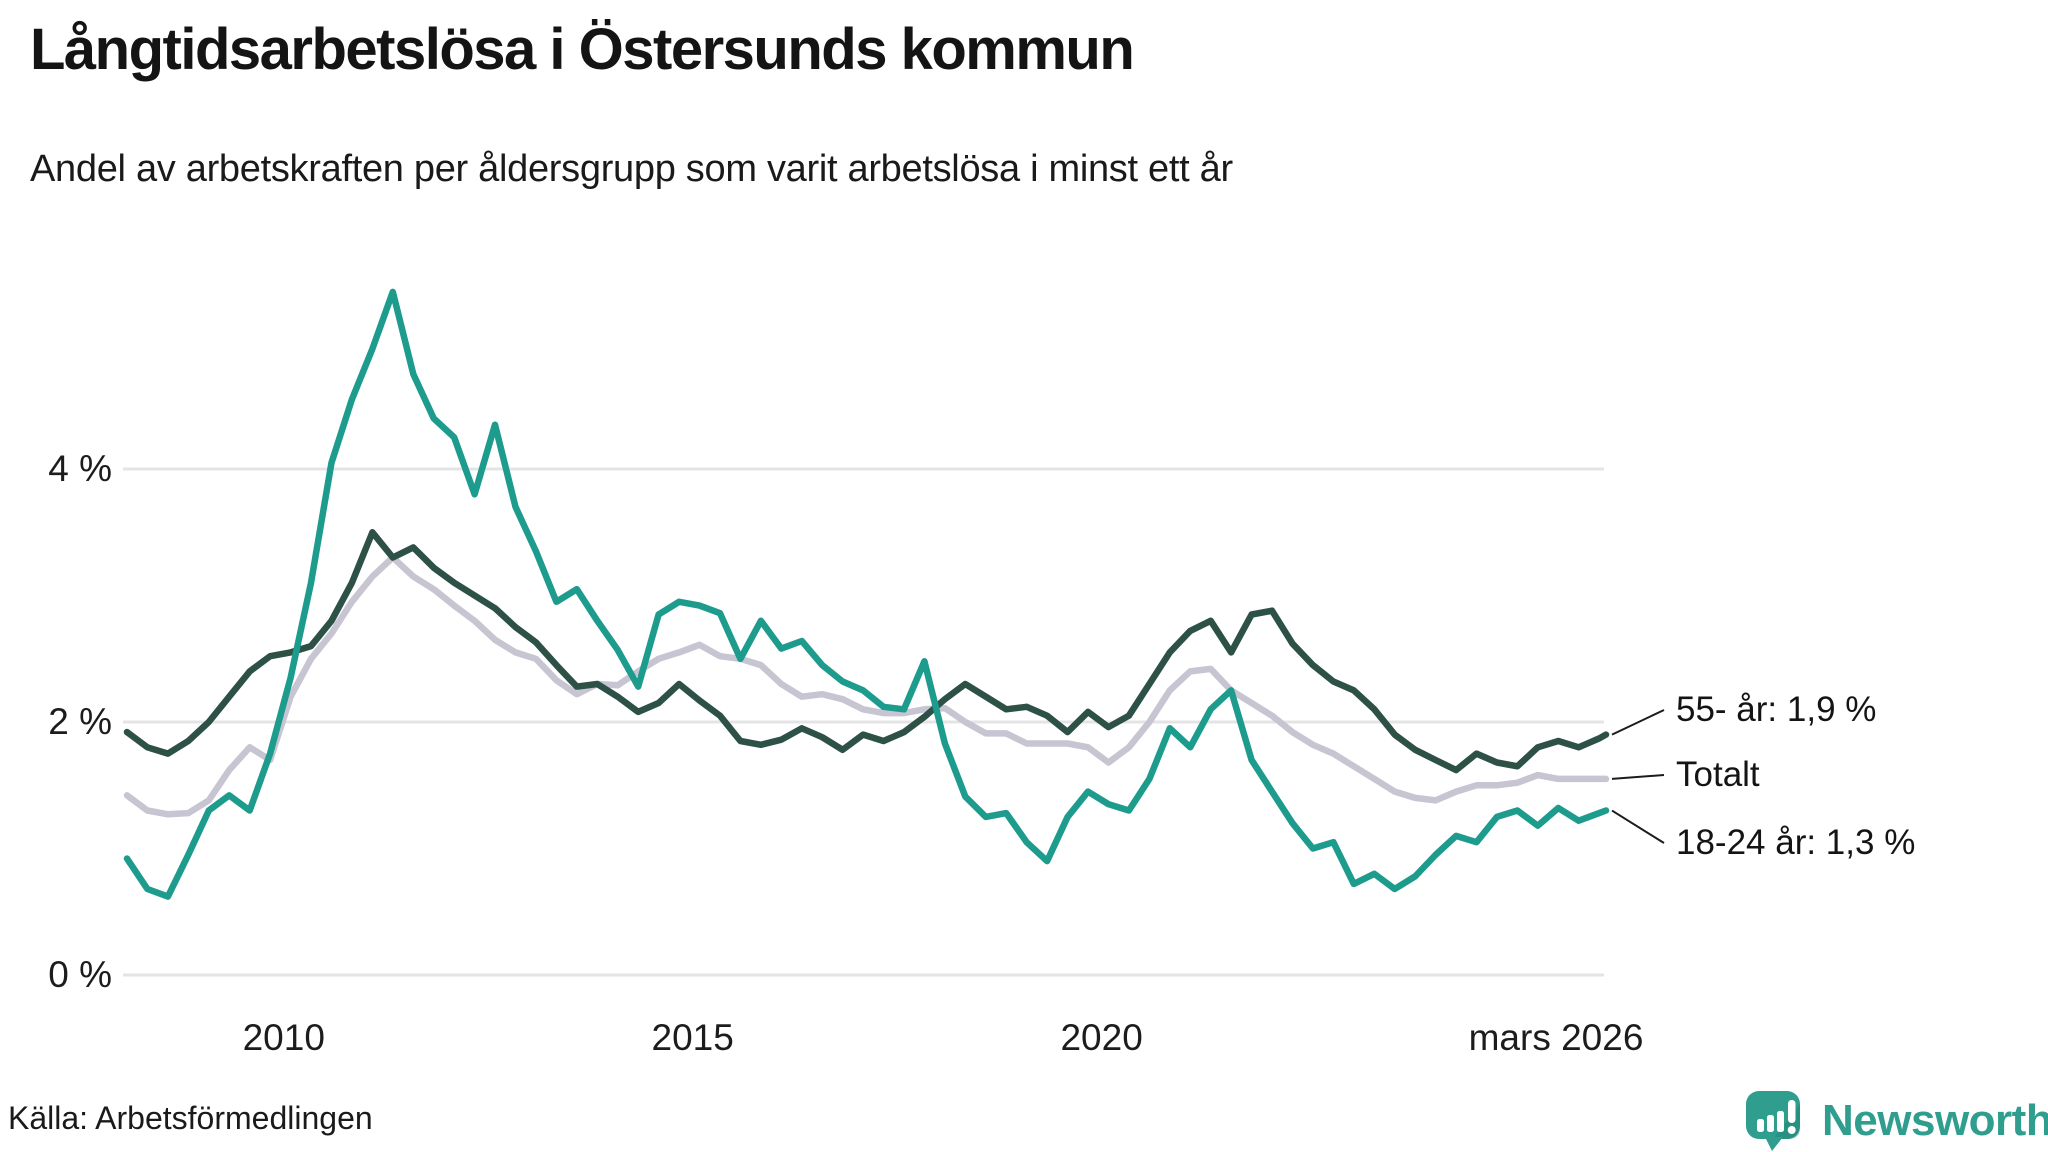  I want to click on x-axis-tick-label: 2010, so click(283, 1037).